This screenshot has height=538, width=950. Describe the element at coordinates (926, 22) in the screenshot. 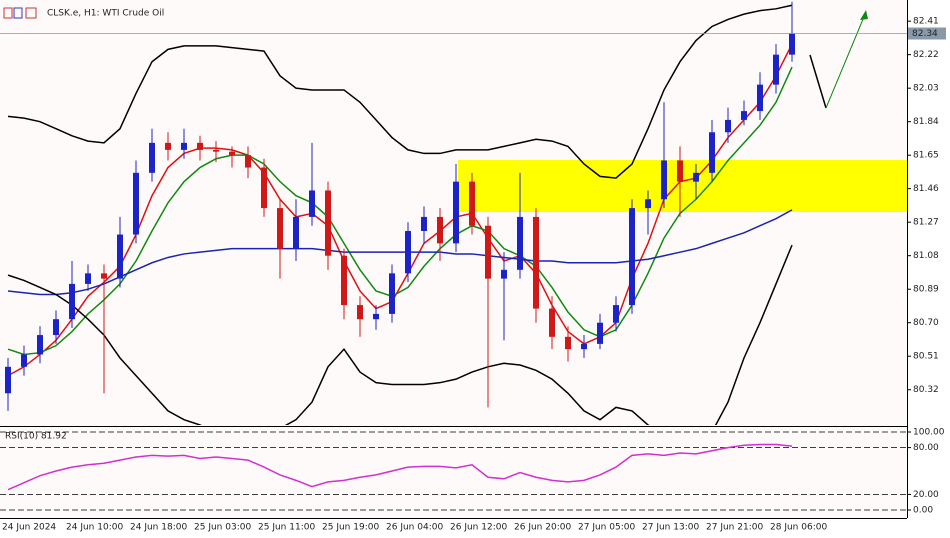

I see `y-tick-label: 82.41` at that location.